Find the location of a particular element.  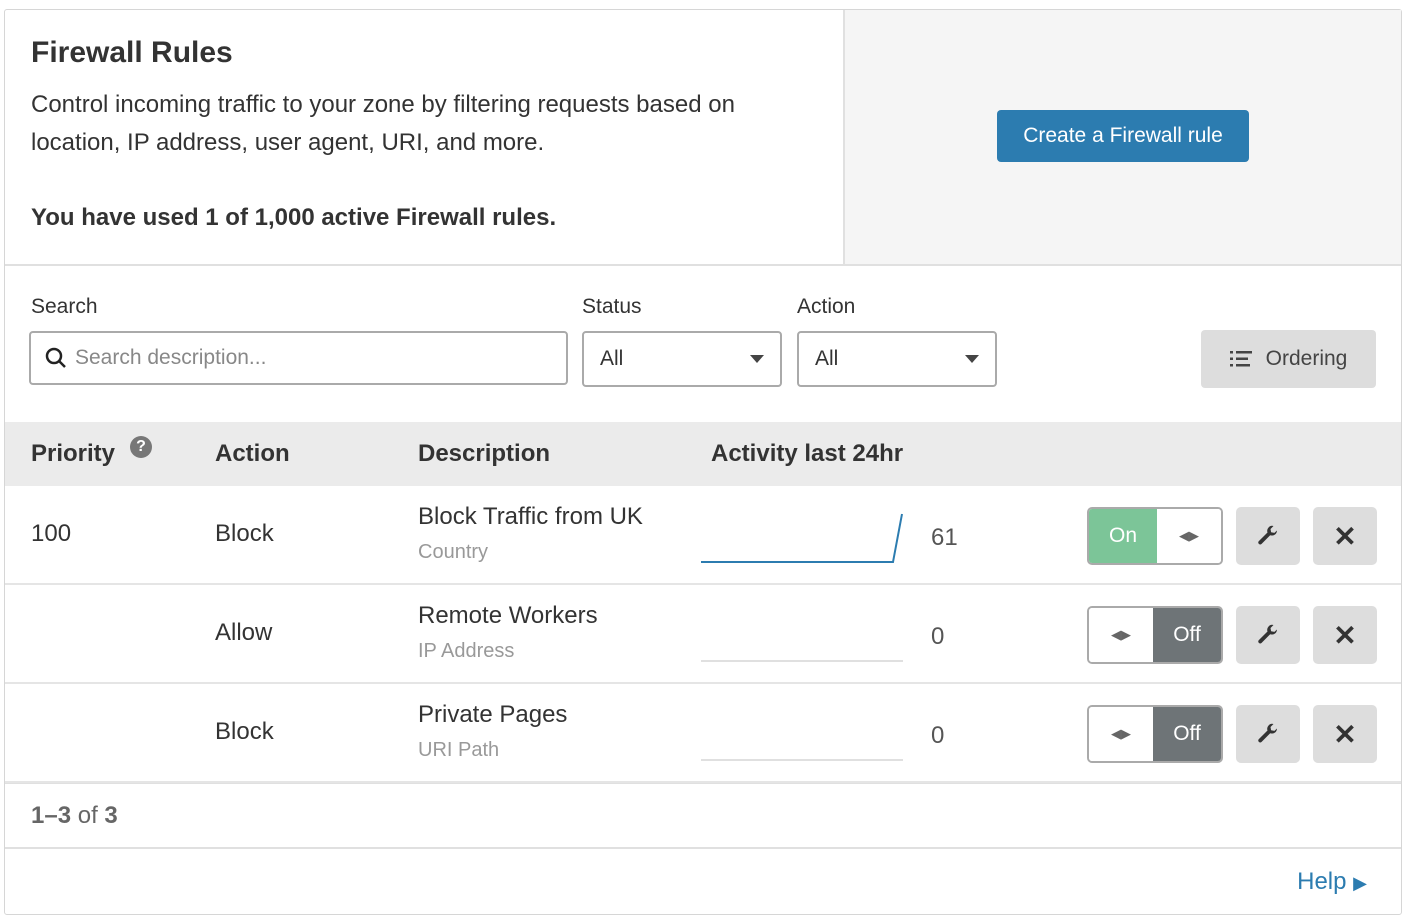

action-label: Action is located at coordinates (826, 306).